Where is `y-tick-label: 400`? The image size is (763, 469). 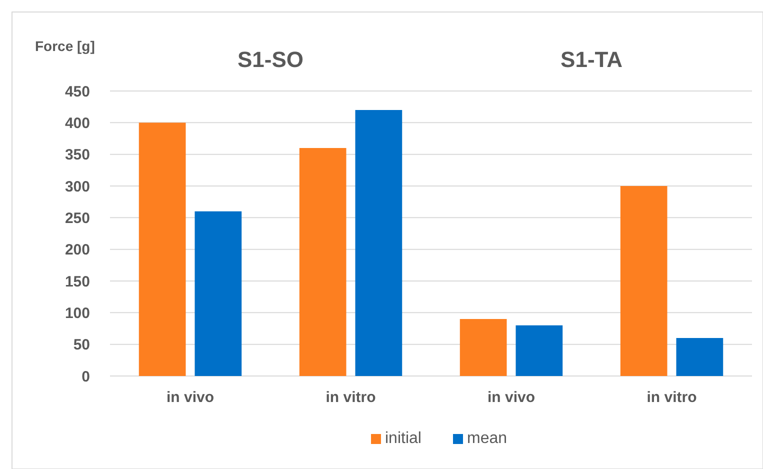
y-tick-label: 400 is located at coordinates (77, 123).